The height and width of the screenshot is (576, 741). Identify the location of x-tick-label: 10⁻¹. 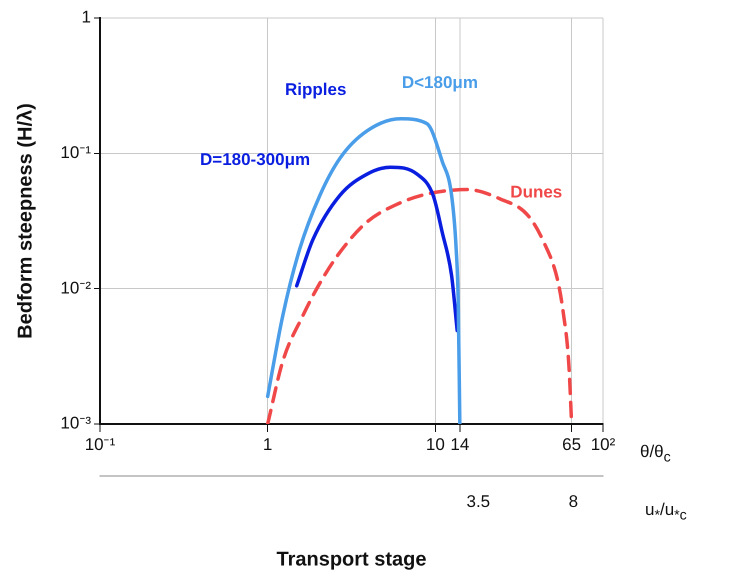
(100, 444).